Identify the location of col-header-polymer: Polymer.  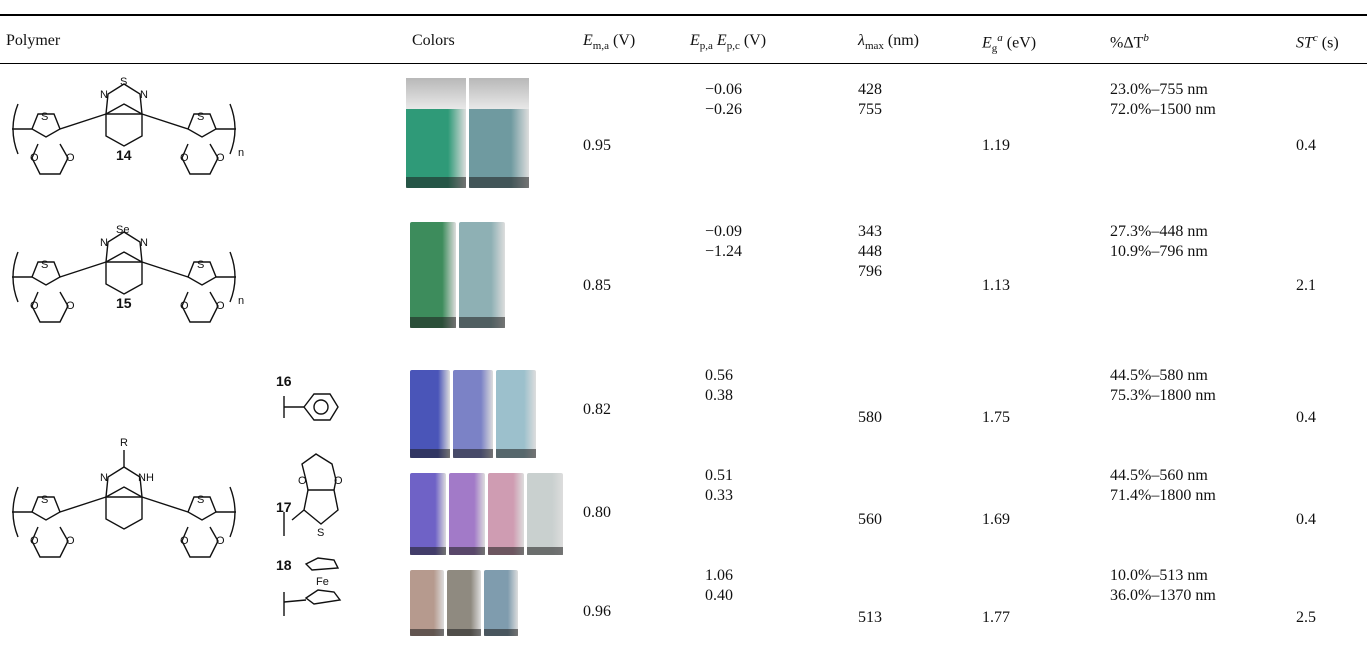
(33, 40).